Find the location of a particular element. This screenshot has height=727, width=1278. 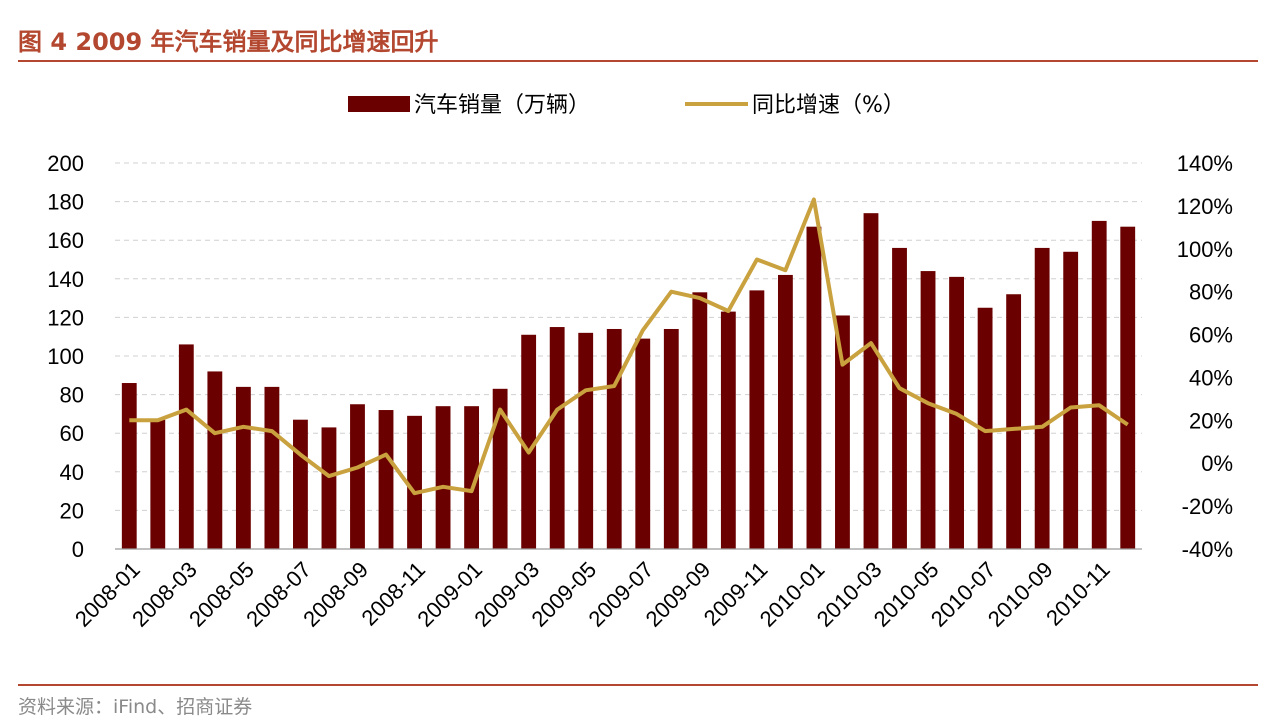

y-left-tick-label: 140 is located at coordinates (65, 279).